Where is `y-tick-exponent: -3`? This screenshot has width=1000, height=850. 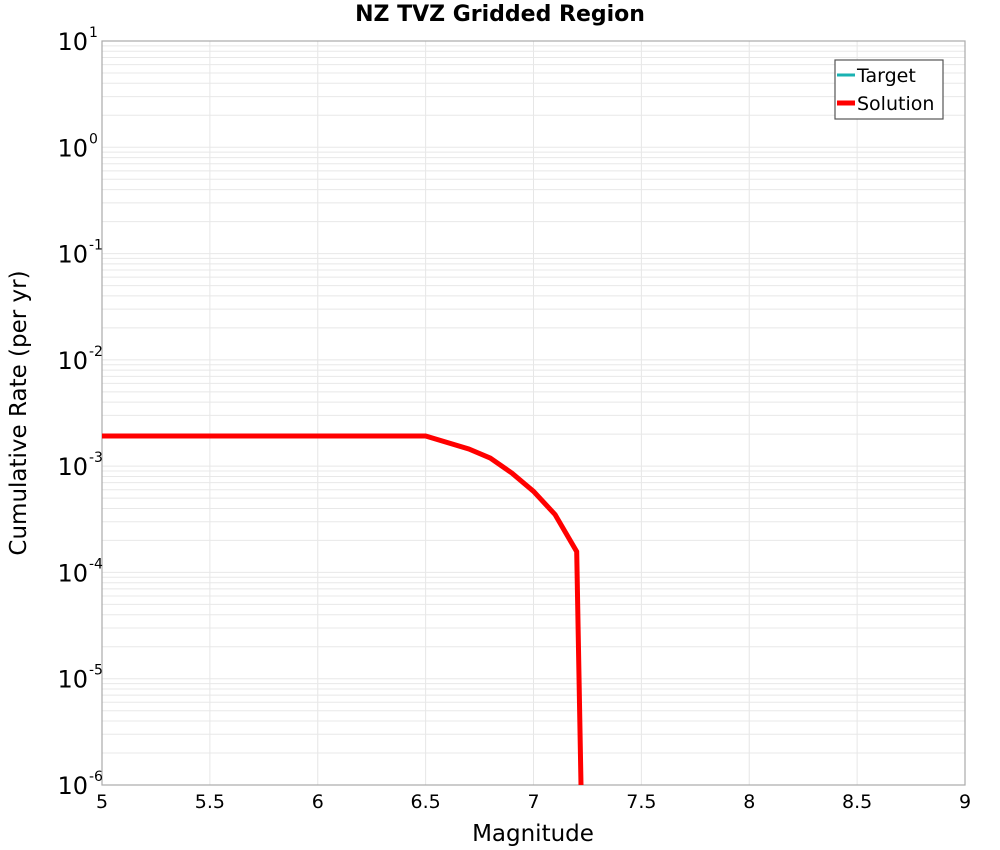 y-tick-exponent: -3 is located at coordinates (96, 458).